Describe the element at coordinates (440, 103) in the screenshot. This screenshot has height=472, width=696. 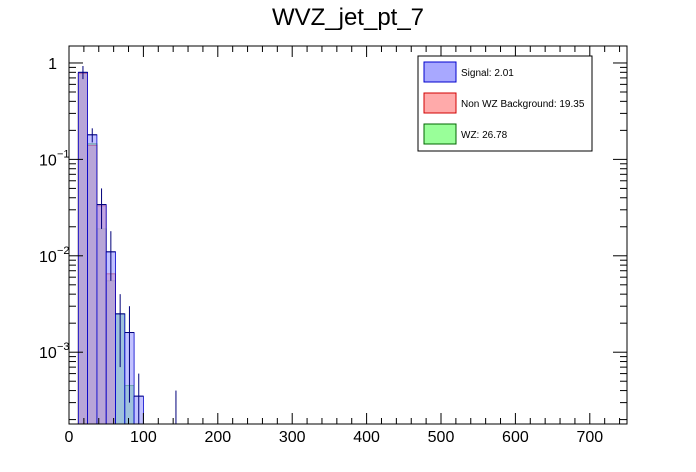
I see `legend-swatch-non-wz-background` at that location.